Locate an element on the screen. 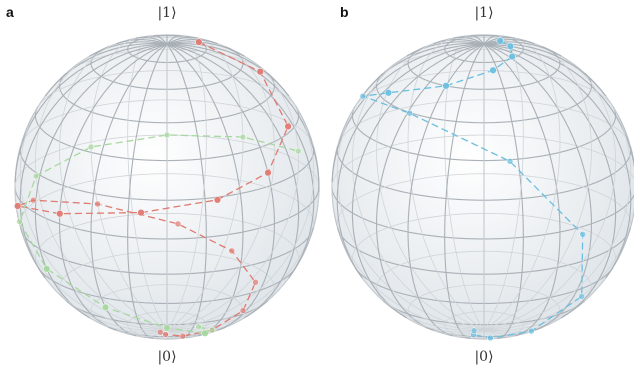 The height and width of the screenshot is (369, 634). panel-a-ket-one-label: |1⟩ is located at coordinates (167, 13).